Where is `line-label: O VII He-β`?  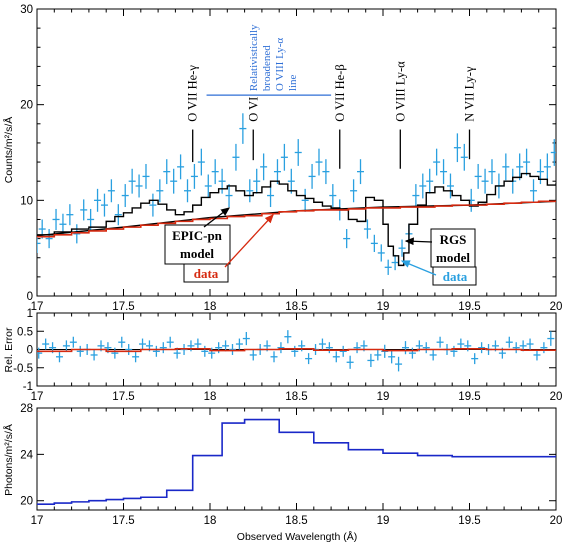 line-label: O VII He-β is located at coordinates (340, 93).